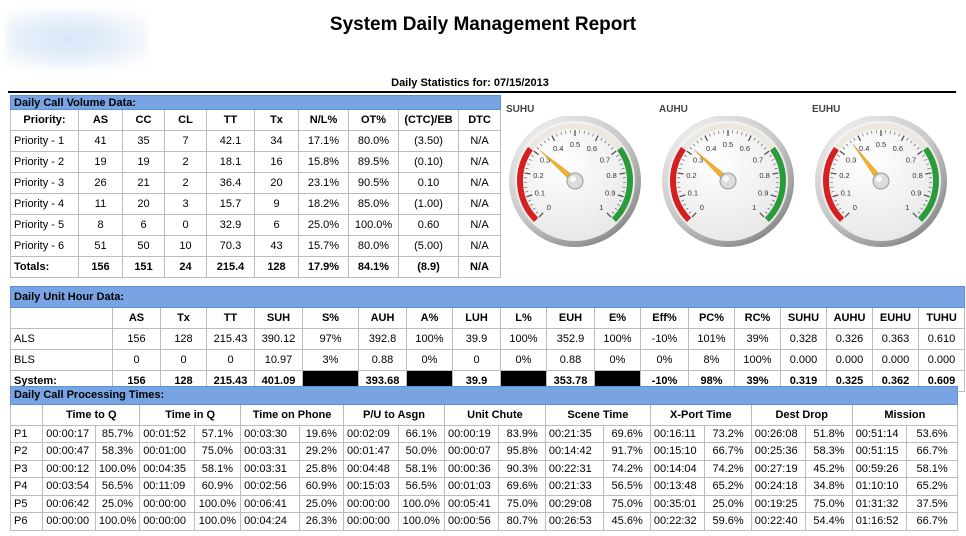 The image size is (966, 536). Describe the element at coordinates (476, 339) in the screenshot. I see `table-cell: 39.9` at that location.